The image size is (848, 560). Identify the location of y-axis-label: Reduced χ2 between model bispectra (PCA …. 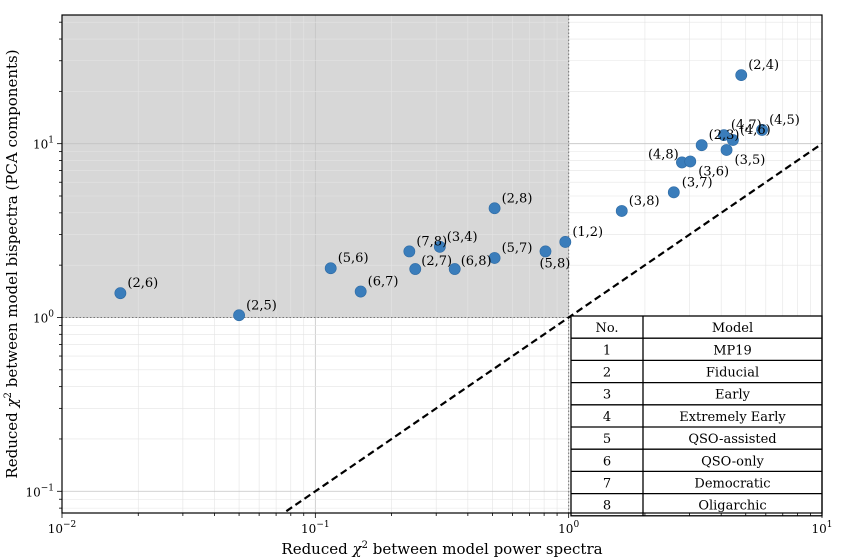
(12, 263).